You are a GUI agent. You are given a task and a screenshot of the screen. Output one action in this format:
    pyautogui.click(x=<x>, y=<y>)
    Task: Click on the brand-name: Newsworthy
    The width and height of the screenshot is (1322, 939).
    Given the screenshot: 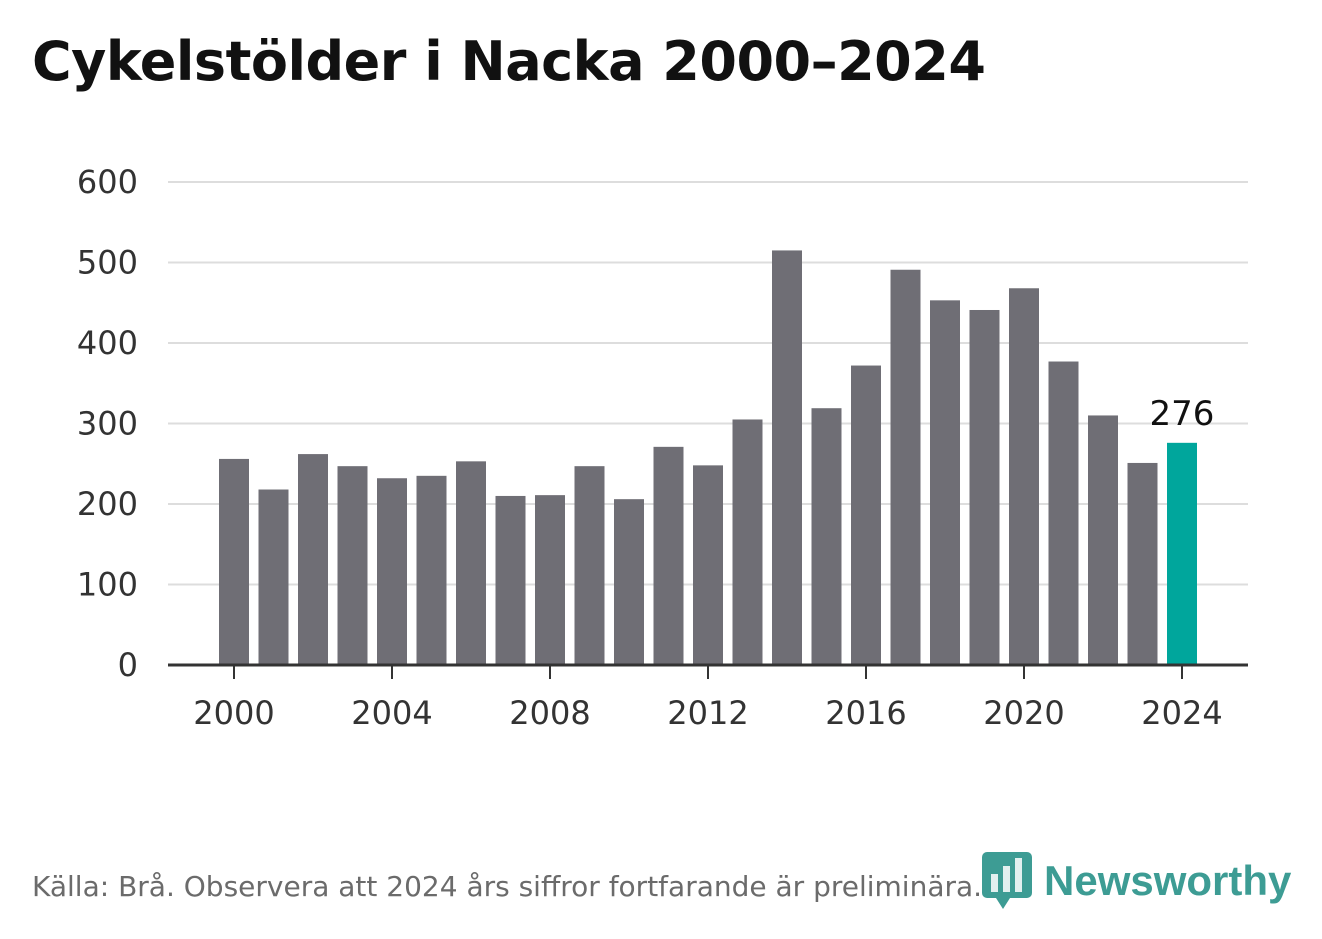 What is the action you would take?
    pyautogui.click(x=1168, y=880)
    